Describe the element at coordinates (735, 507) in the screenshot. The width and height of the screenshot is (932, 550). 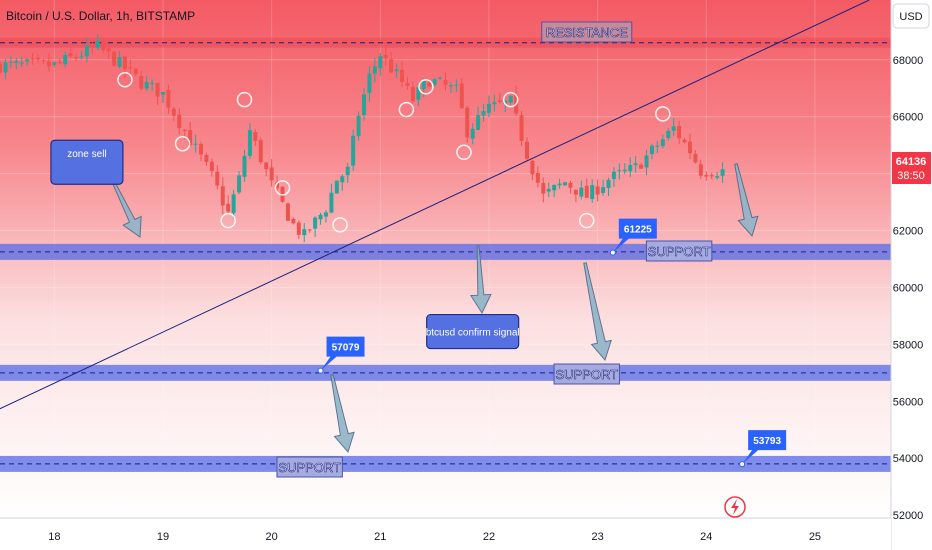
I see `flash-icon` at that location.